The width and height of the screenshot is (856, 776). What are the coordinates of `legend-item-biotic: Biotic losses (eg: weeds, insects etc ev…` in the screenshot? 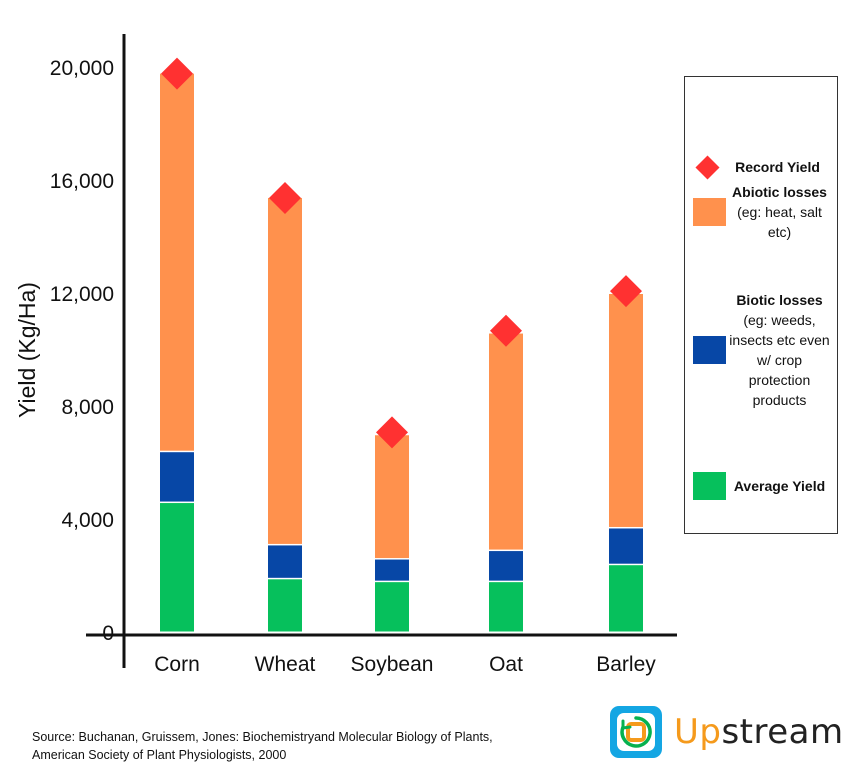 It's located at (761, 350).